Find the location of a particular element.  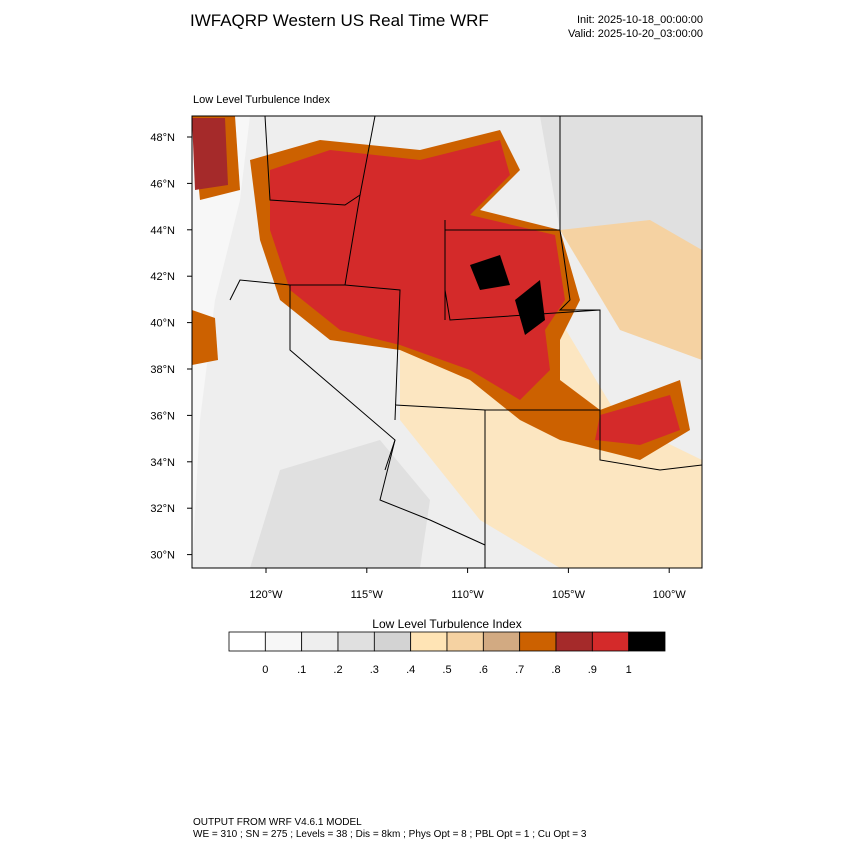

colorbar-label: 0 is located at coordinates (265, 670).